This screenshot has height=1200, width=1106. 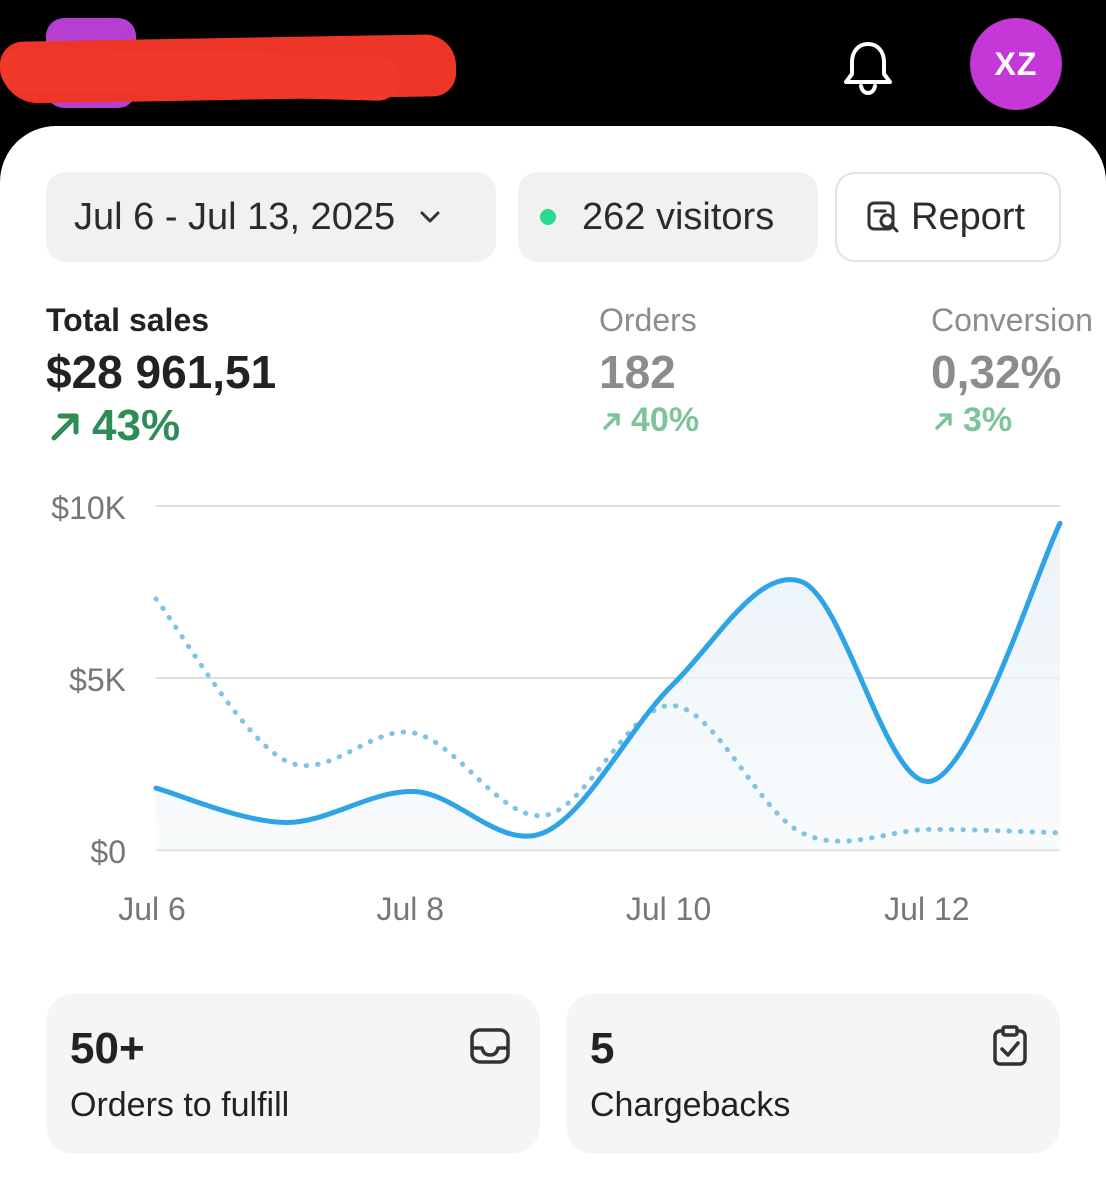 I want to click on inbox-tray-icon, so click(x=490, y=1046).